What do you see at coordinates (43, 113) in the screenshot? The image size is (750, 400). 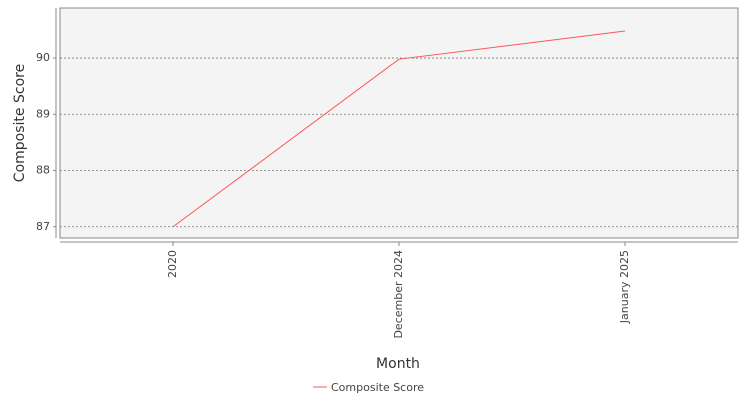 I see `y-tick-label: 89` at bounding box center [43, 113].